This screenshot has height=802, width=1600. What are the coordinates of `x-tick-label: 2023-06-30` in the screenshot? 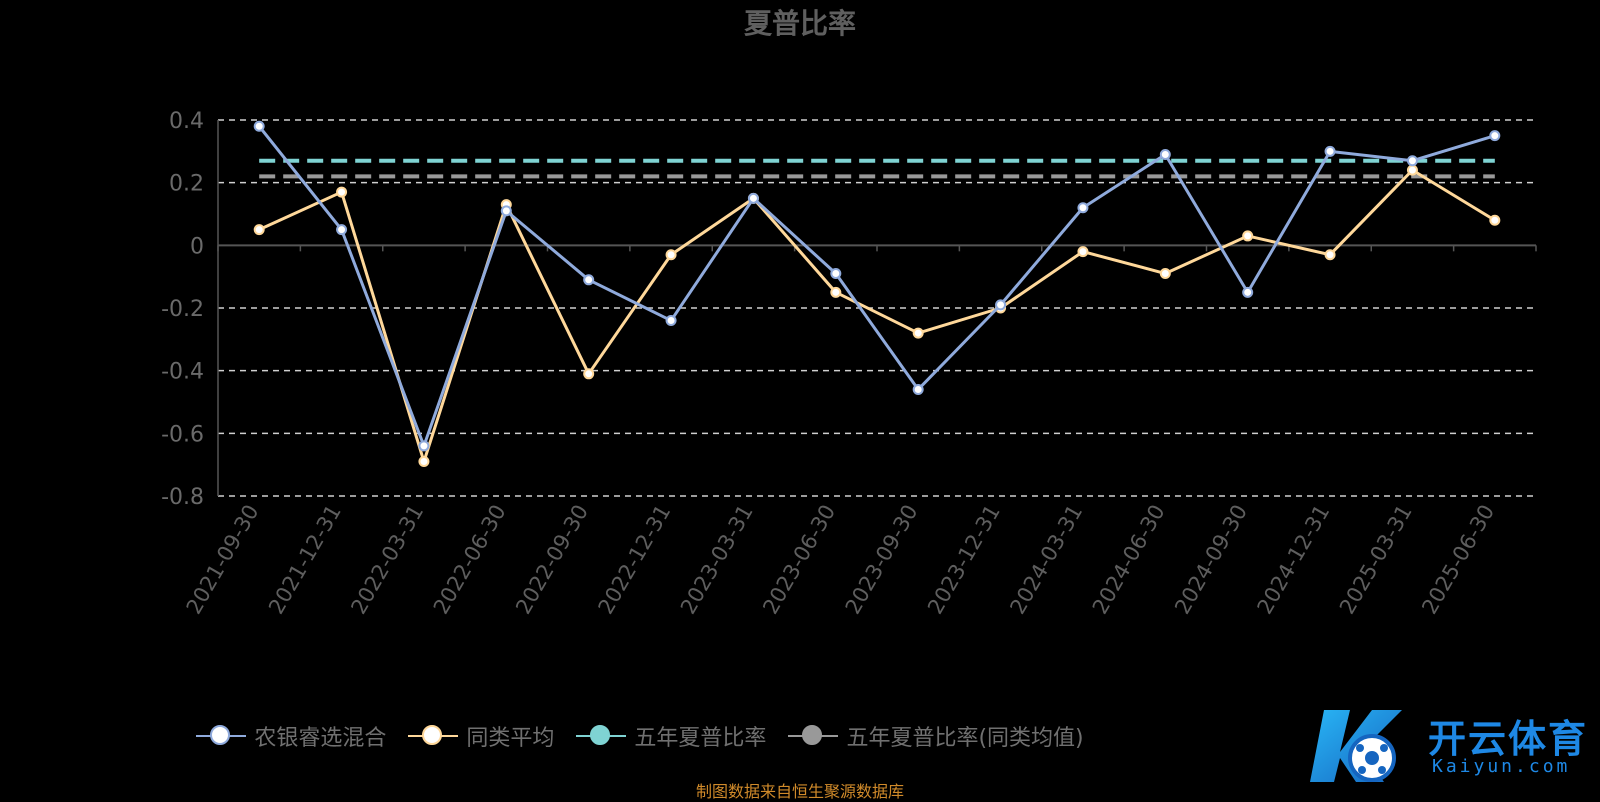 It's located at (799, 560).